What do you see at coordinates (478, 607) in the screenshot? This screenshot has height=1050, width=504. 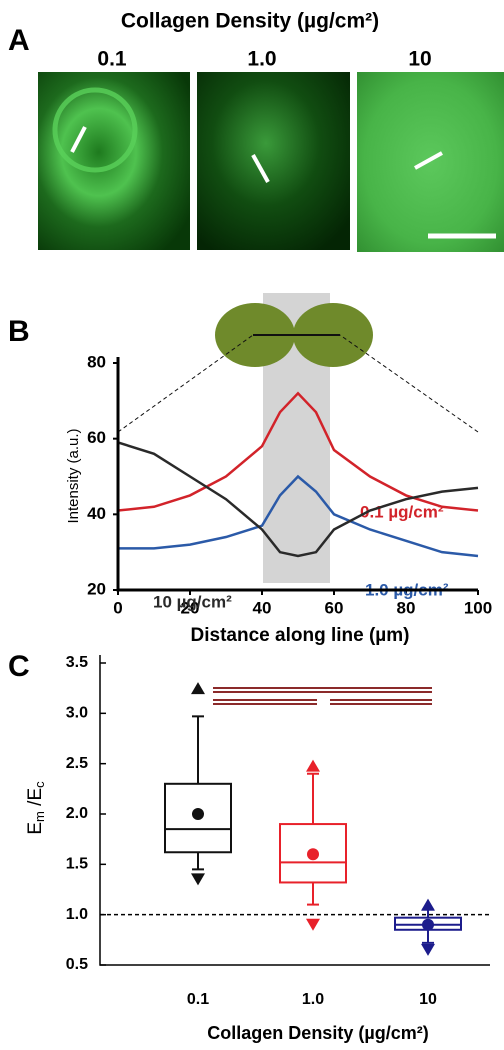 I see `x-tick-label: 100` at bounding box center [478, 607].